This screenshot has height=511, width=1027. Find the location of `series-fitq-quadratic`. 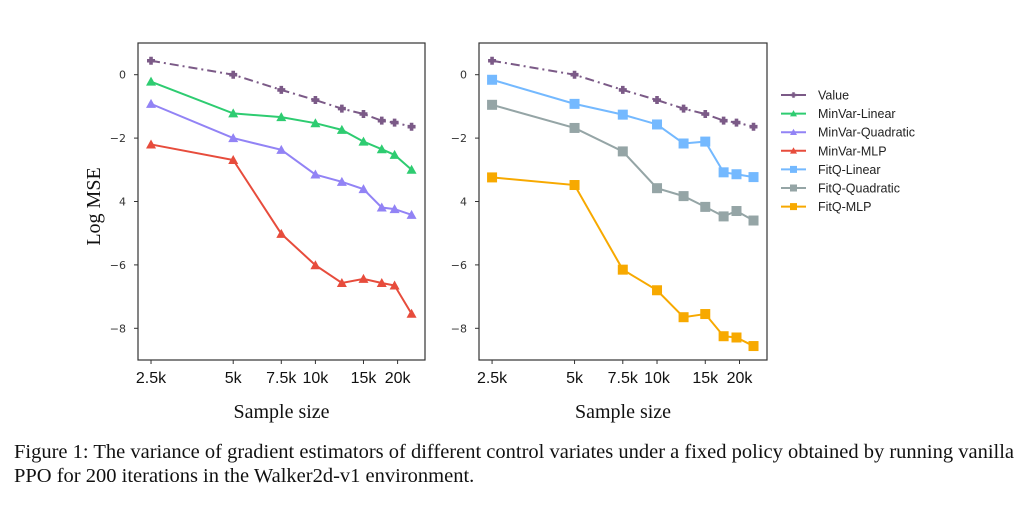

series-fitq-quadratic is located at coordinates (623, 162).